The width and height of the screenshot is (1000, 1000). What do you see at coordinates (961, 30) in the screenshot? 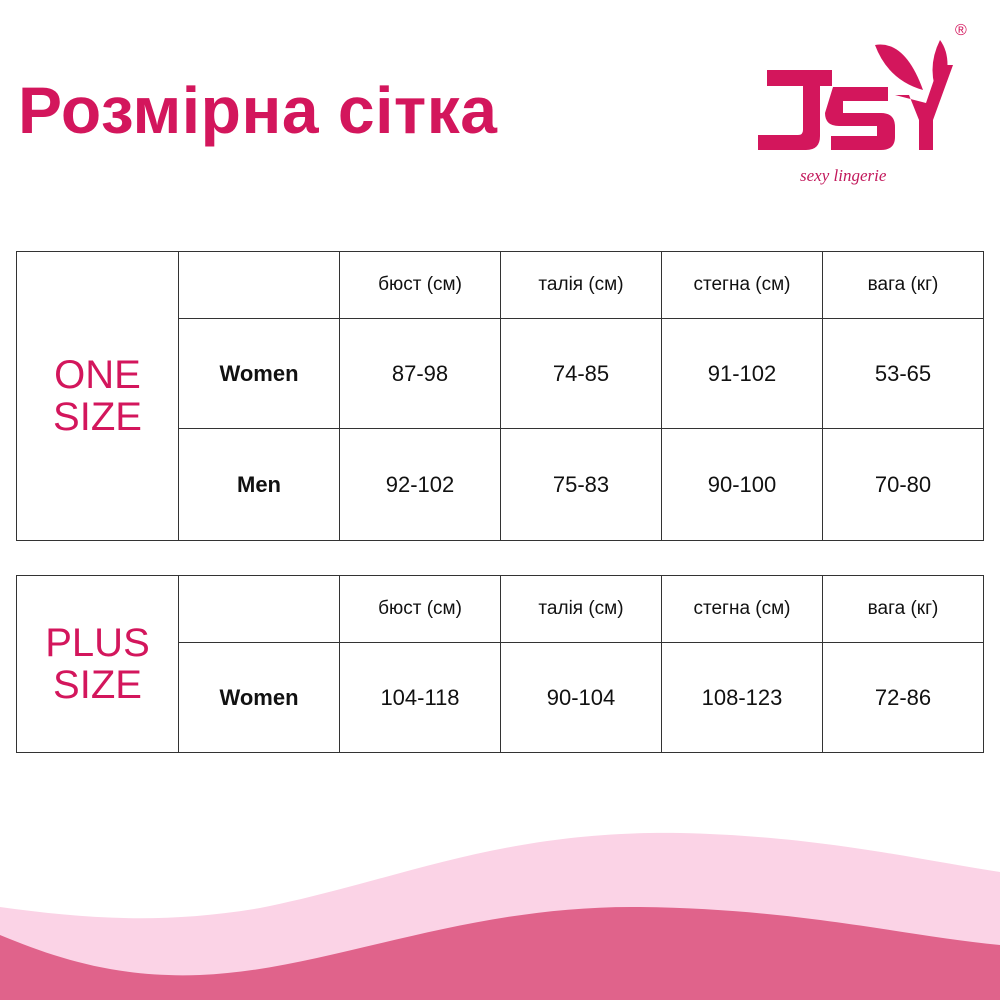
I see `registered-mark: ®` at bounding box center [961, 30].